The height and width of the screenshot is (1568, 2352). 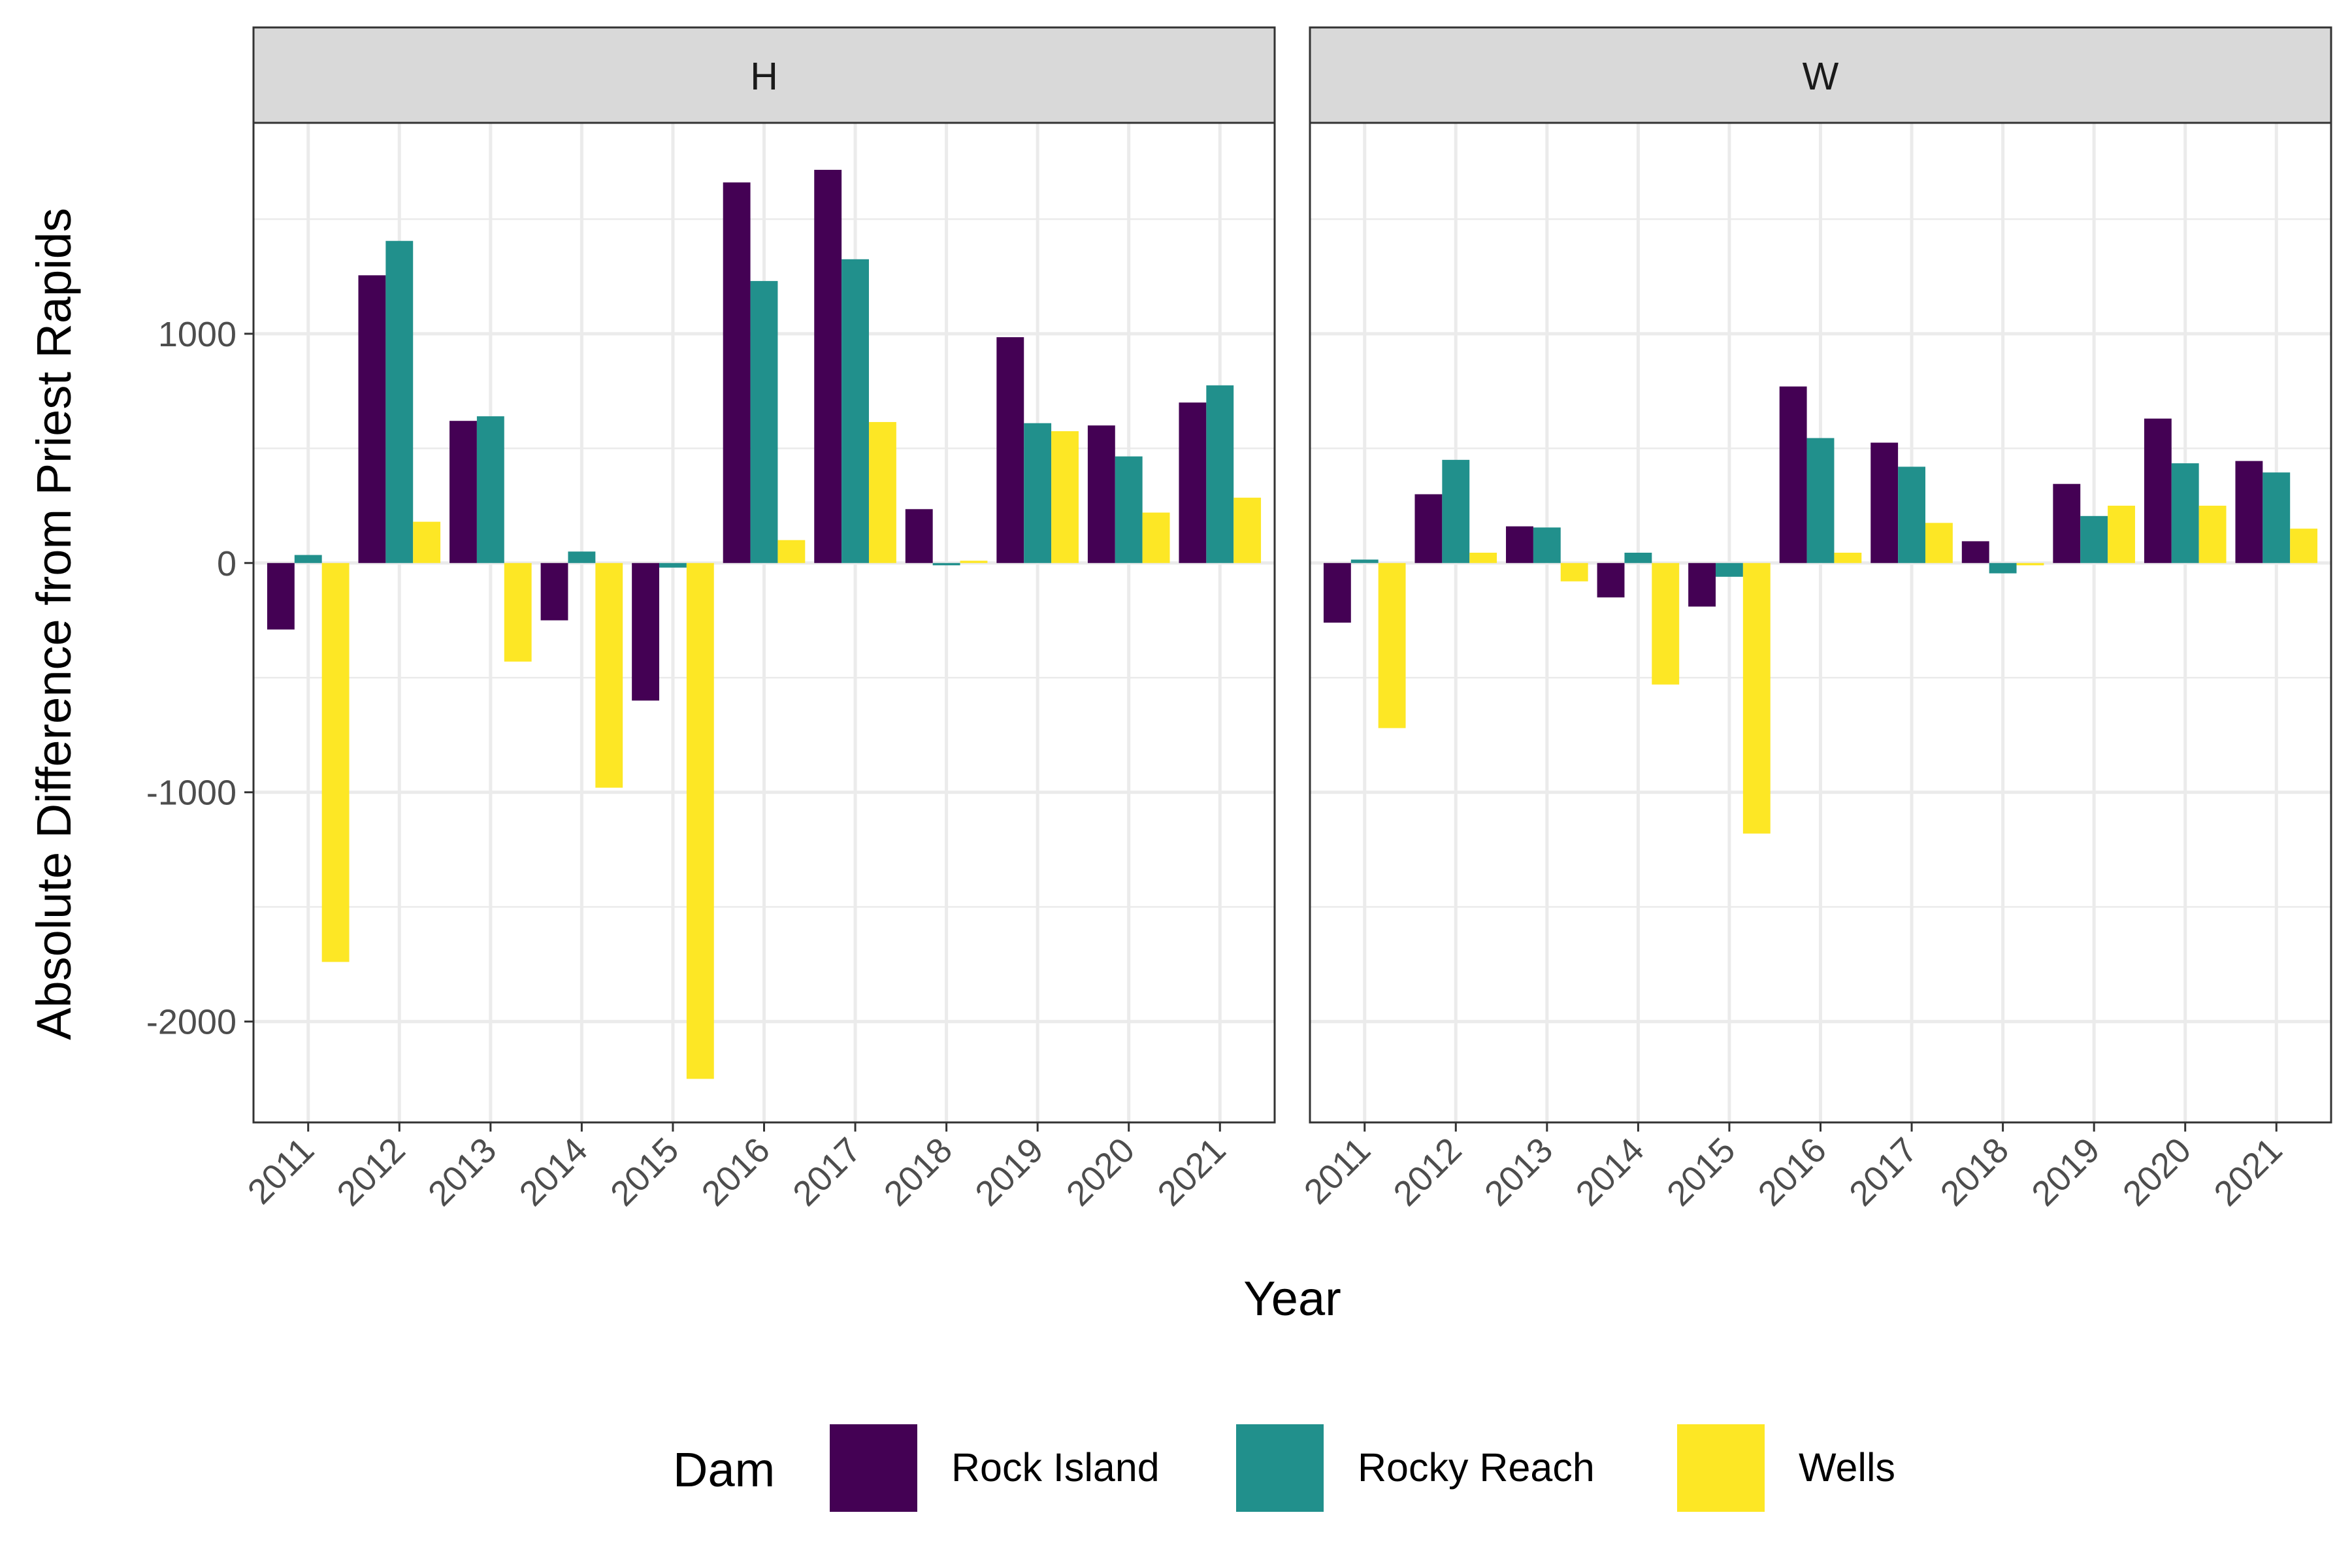 I want to click on y-axis: -2000 -1000 0 1000, so click(x=199, y=678).